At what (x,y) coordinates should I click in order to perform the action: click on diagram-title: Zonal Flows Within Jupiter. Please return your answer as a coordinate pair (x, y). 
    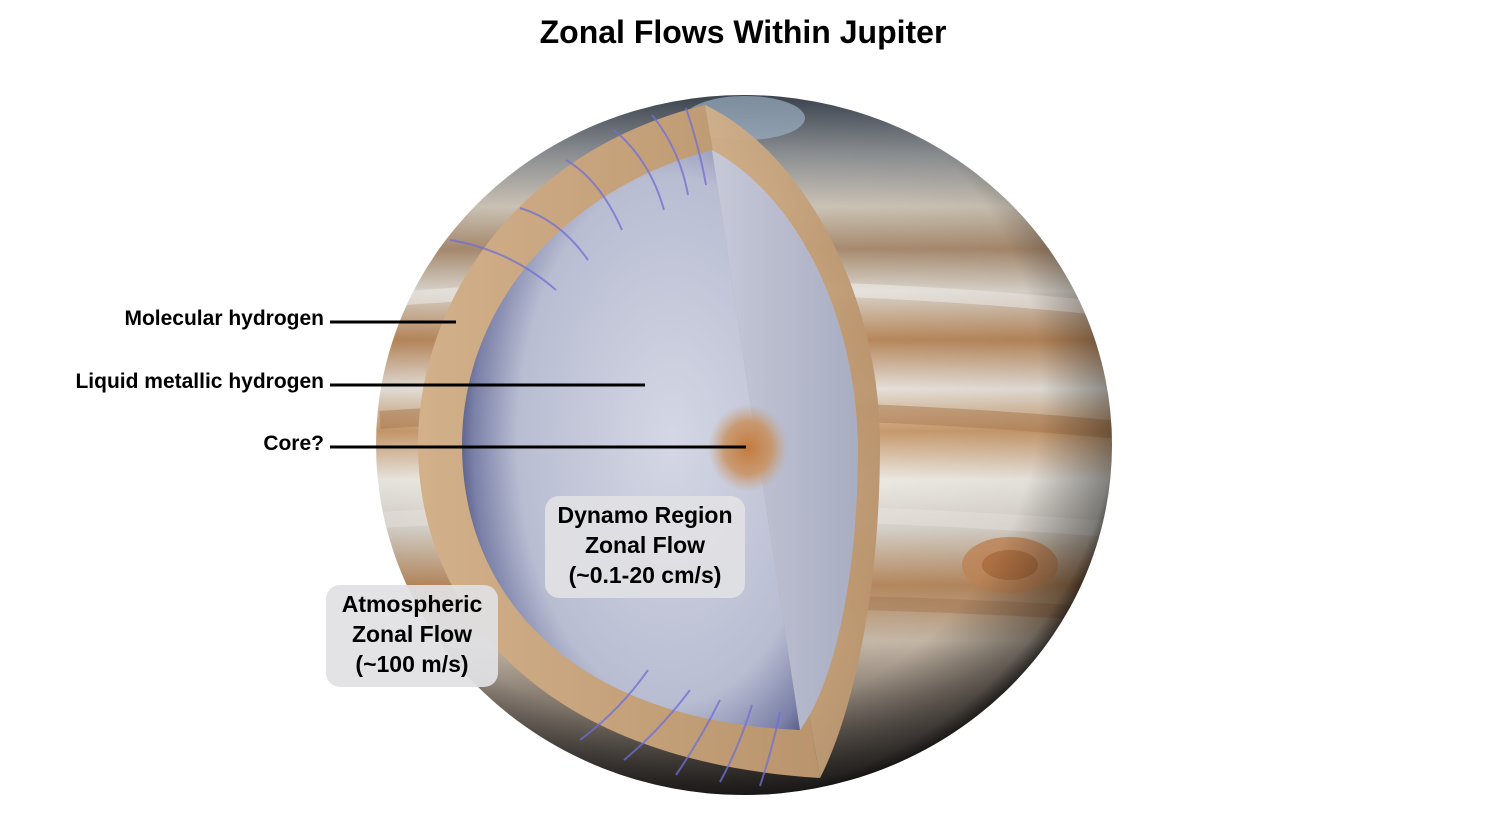
    Looking at the image, I should click on (743, 32).